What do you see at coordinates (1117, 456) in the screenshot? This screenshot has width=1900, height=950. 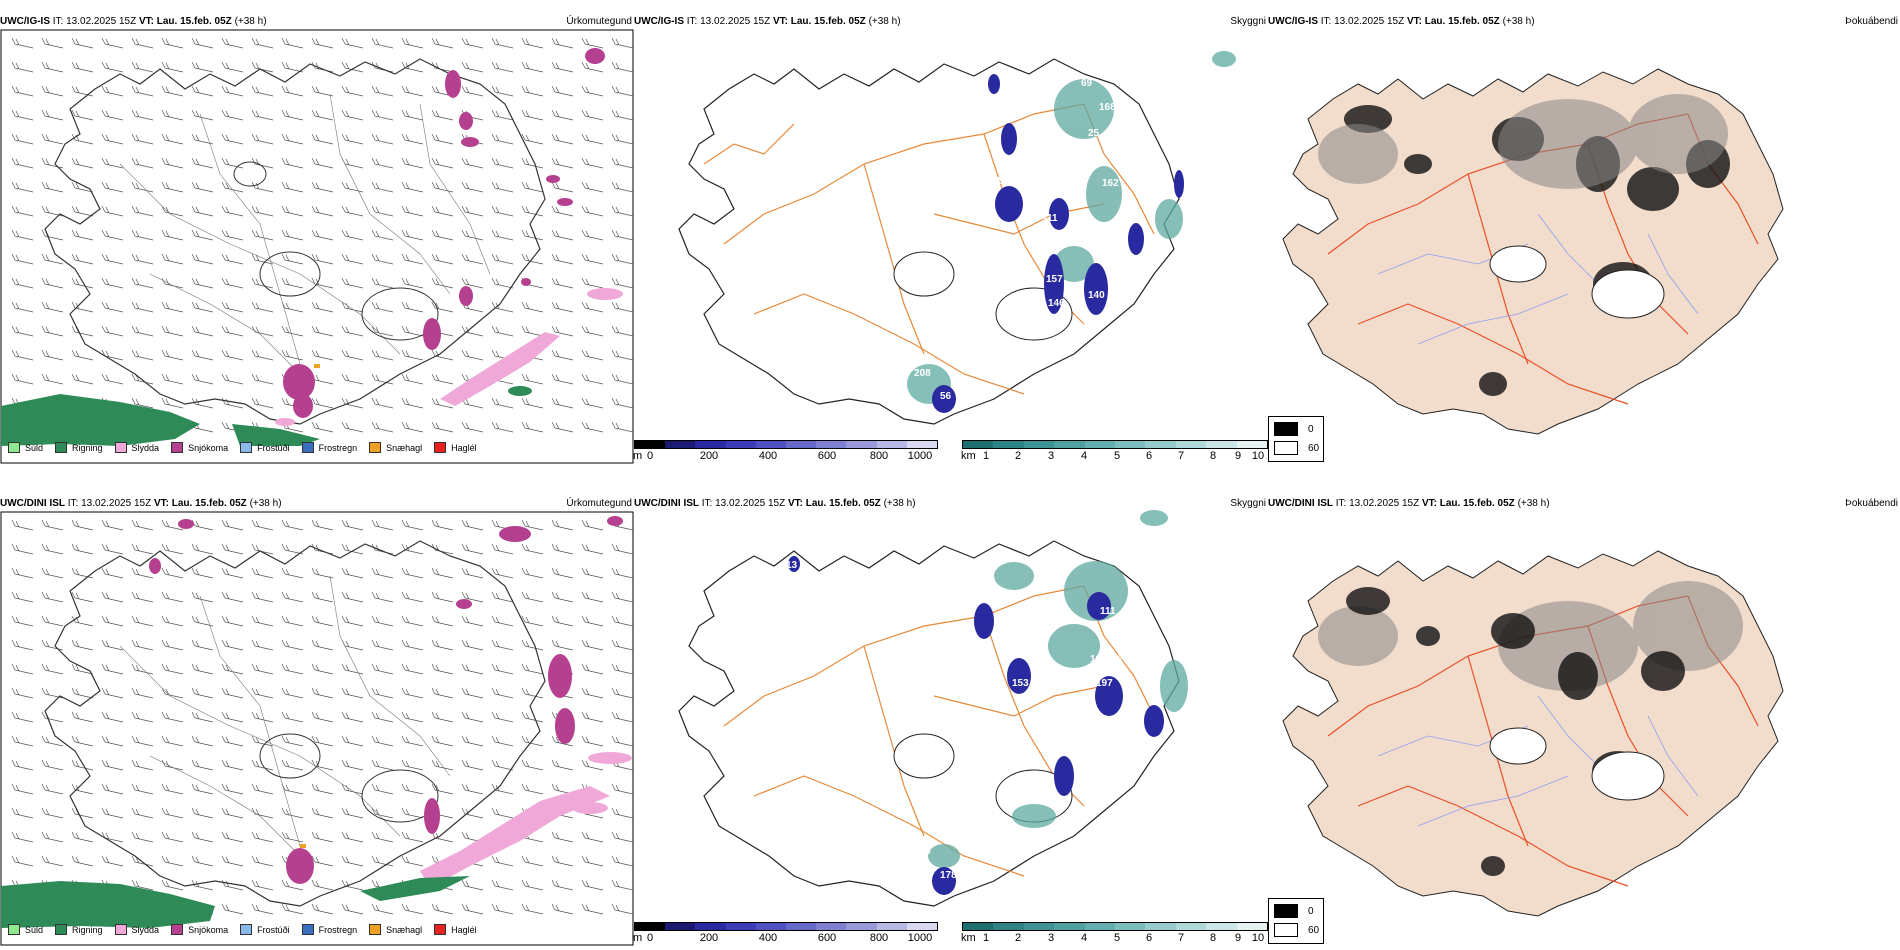 I see `colorbar-tick: 5` at bounding box center [1117, 456].